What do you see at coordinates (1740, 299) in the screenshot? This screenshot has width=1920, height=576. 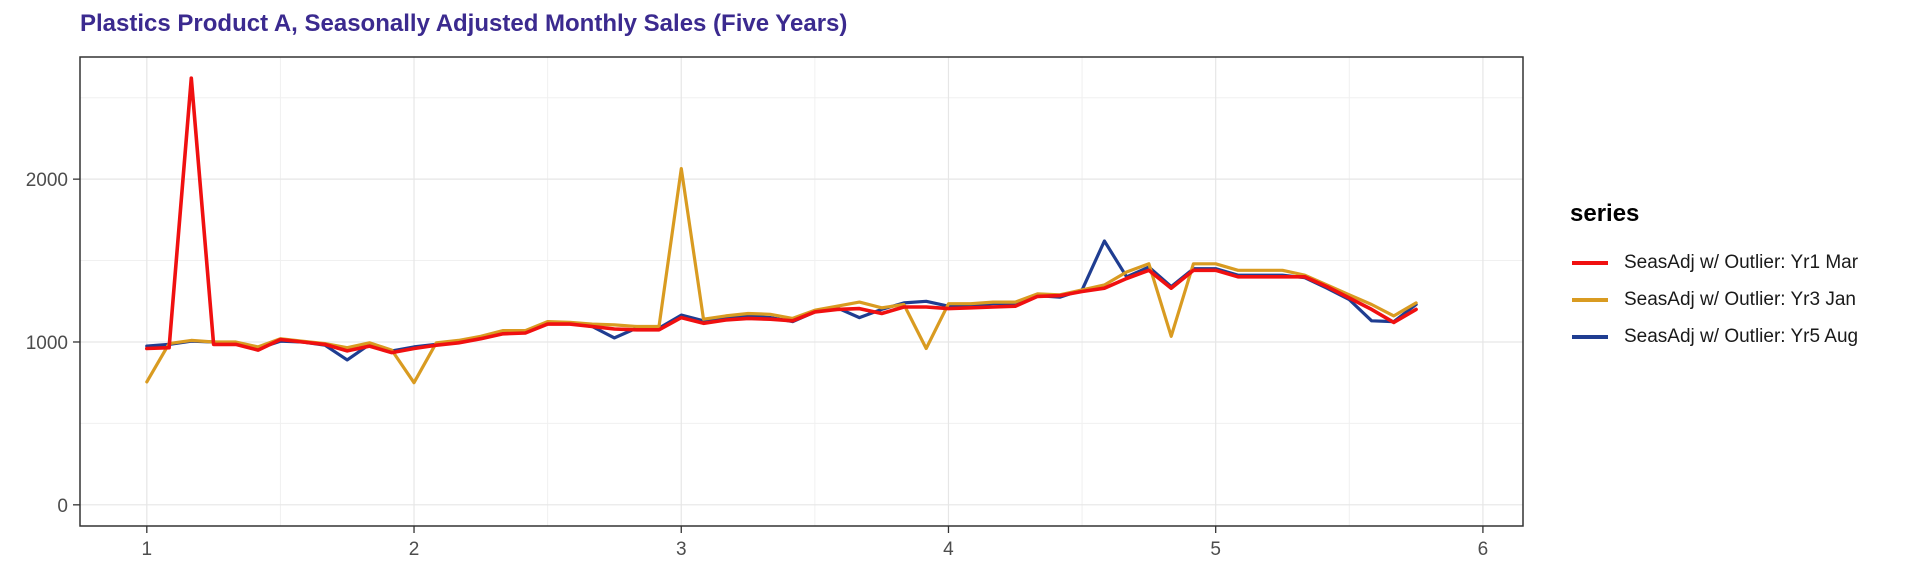 I see `legend-label: SeasAdj w/ Outlier: Yr3 Jan` at bounding box center [1740, 299].